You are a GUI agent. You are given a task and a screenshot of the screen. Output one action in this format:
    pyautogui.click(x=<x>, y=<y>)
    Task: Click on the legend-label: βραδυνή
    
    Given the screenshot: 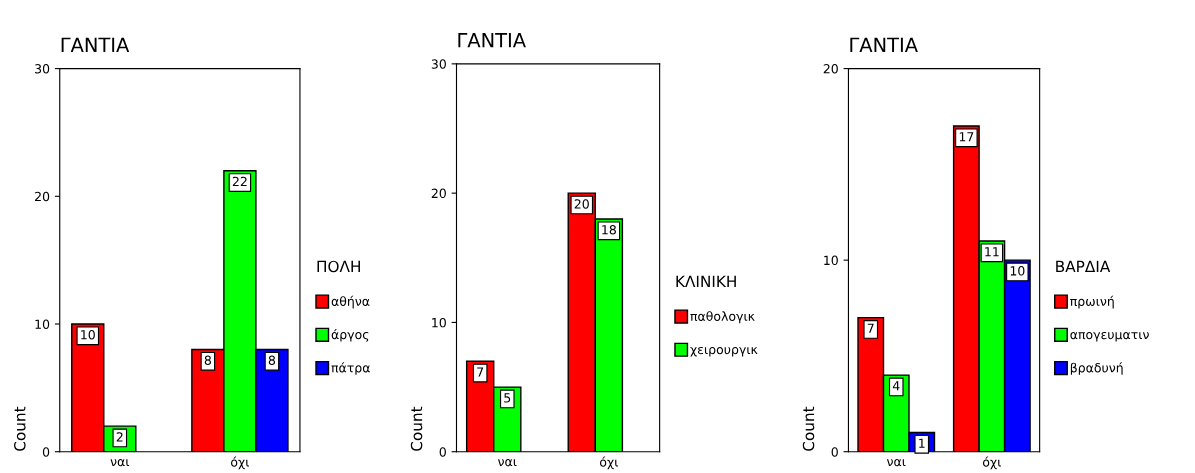 What is the action you would take?
    pyautogui.click(x=1096, y=368)
    